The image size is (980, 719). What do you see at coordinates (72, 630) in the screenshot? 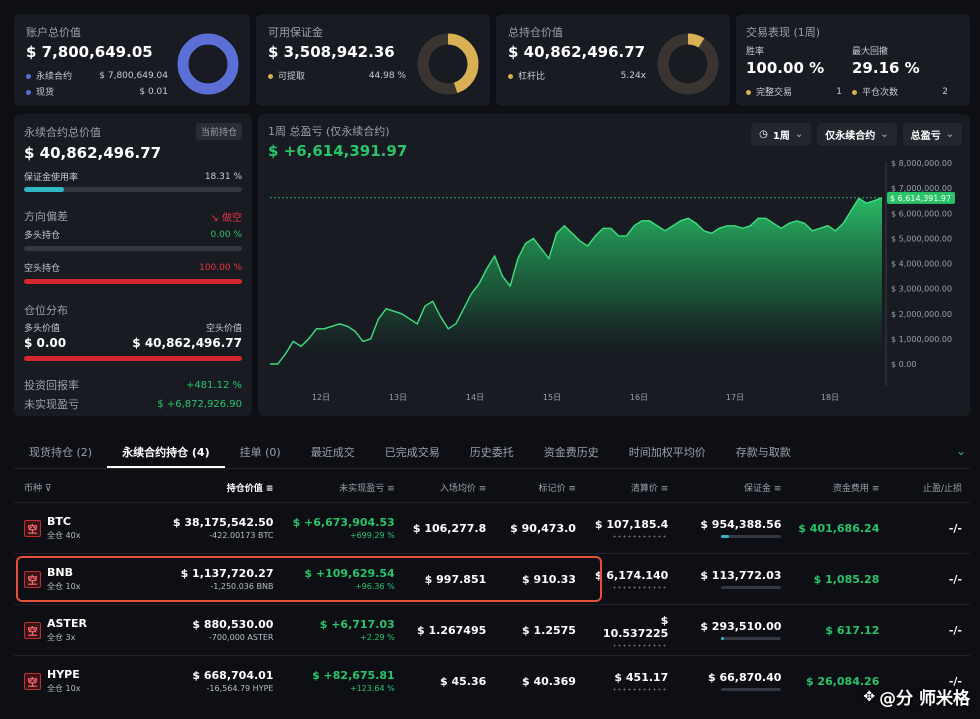
I see `coin-cell: 空 ASTER 全仓 3x` at bounding box center [72, 630].